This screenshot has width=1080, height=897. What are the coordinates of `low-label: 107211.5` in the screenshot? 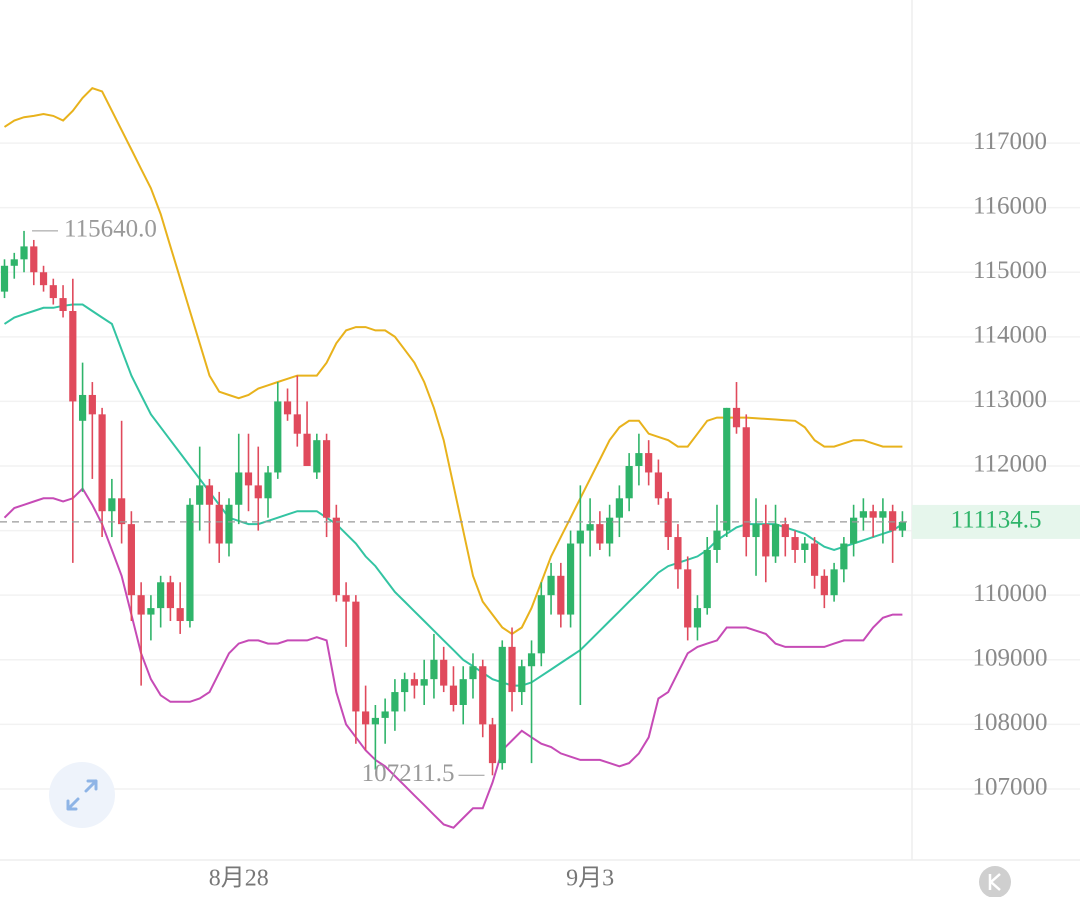 It's located at (408, 773).